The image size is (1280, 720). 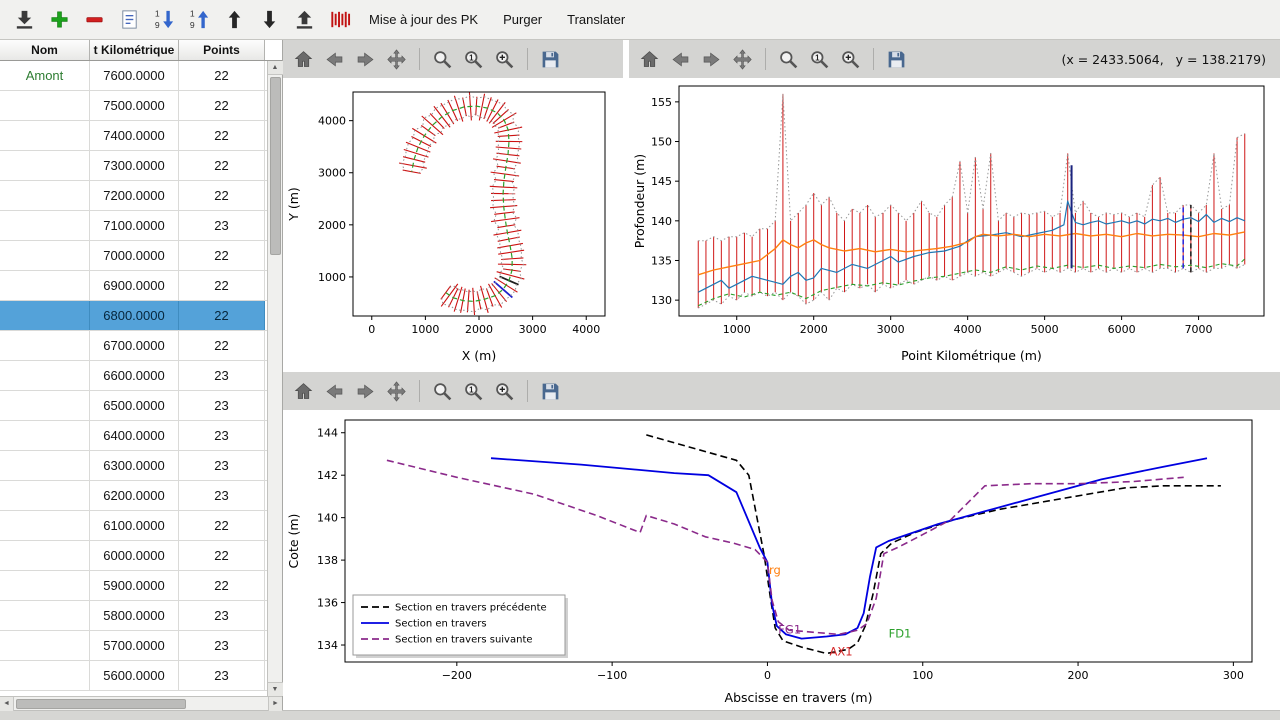 I want to click on cell-pk: 6700.0000, so click(x=134, y=345).